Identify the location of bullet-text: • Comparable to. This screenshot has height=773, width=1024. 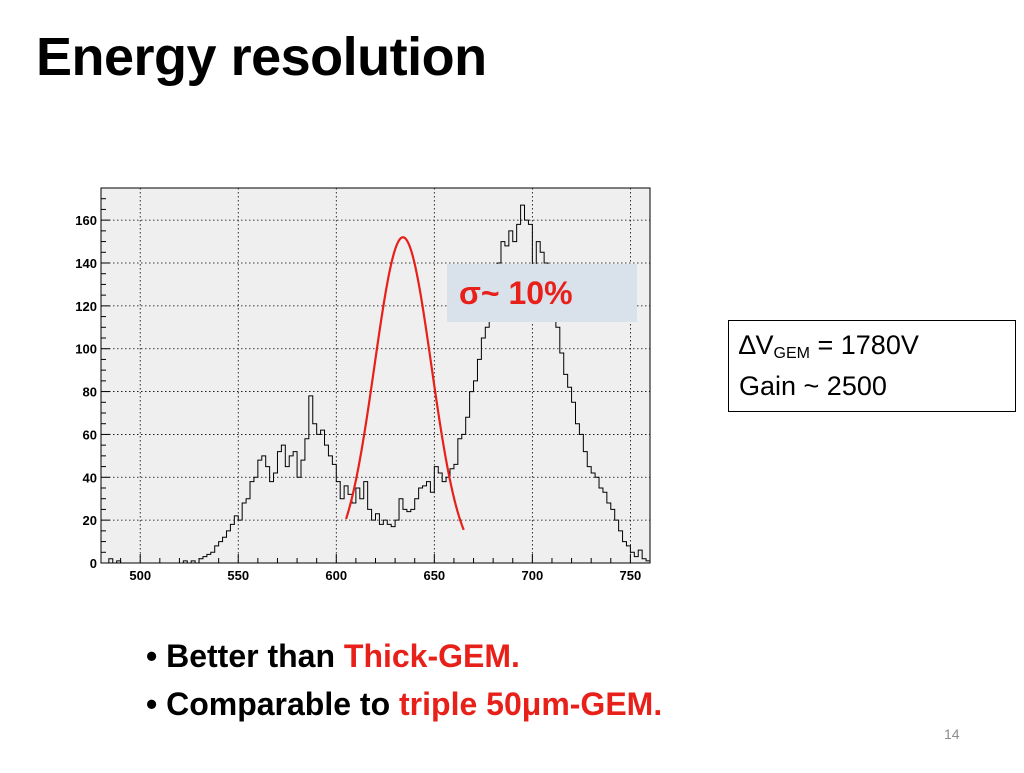
(273, 704).